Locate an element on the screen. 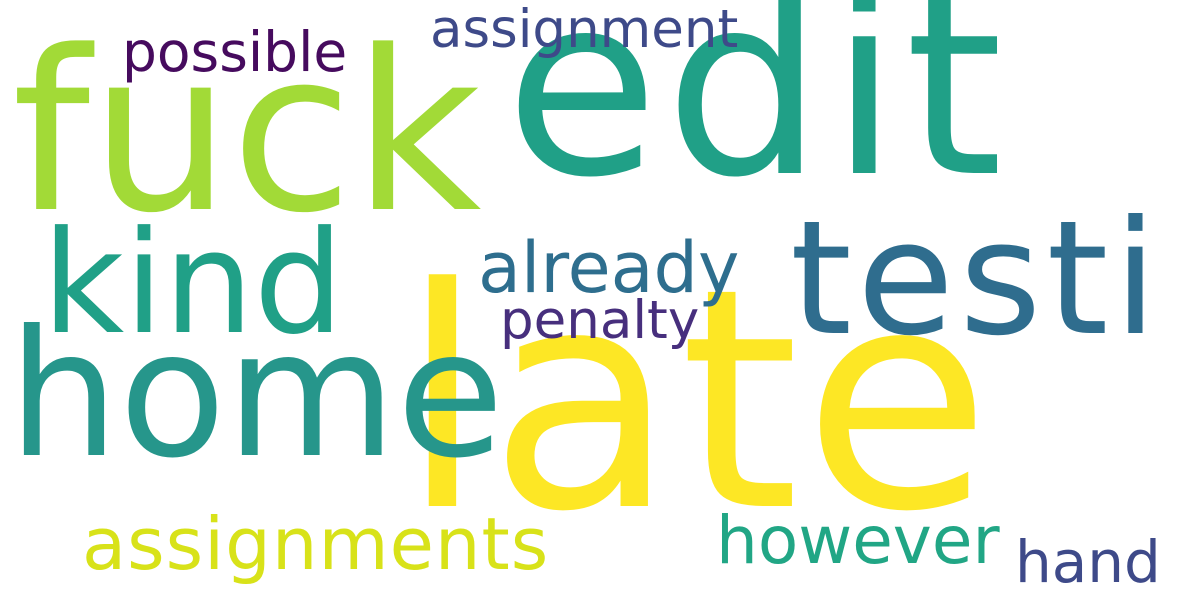 Image resolution: width=1200 pixels, height=600 pixels. word-home: home is located at coordinates (256, 395).